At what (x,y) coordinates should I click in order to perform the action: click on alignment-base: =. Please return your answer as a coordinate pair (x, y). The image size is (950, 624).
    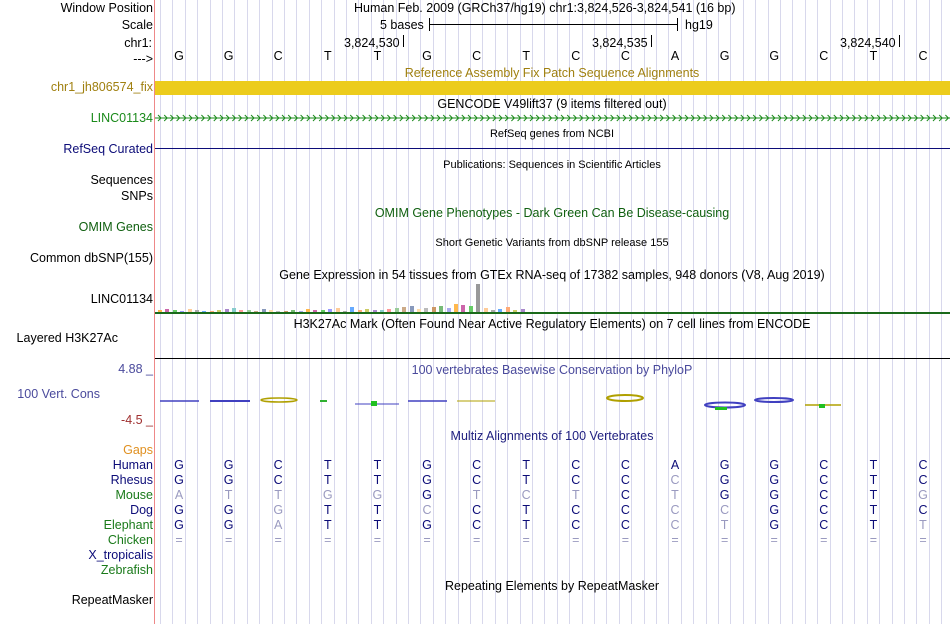
    Looking at the image, I should click on (278, 540).